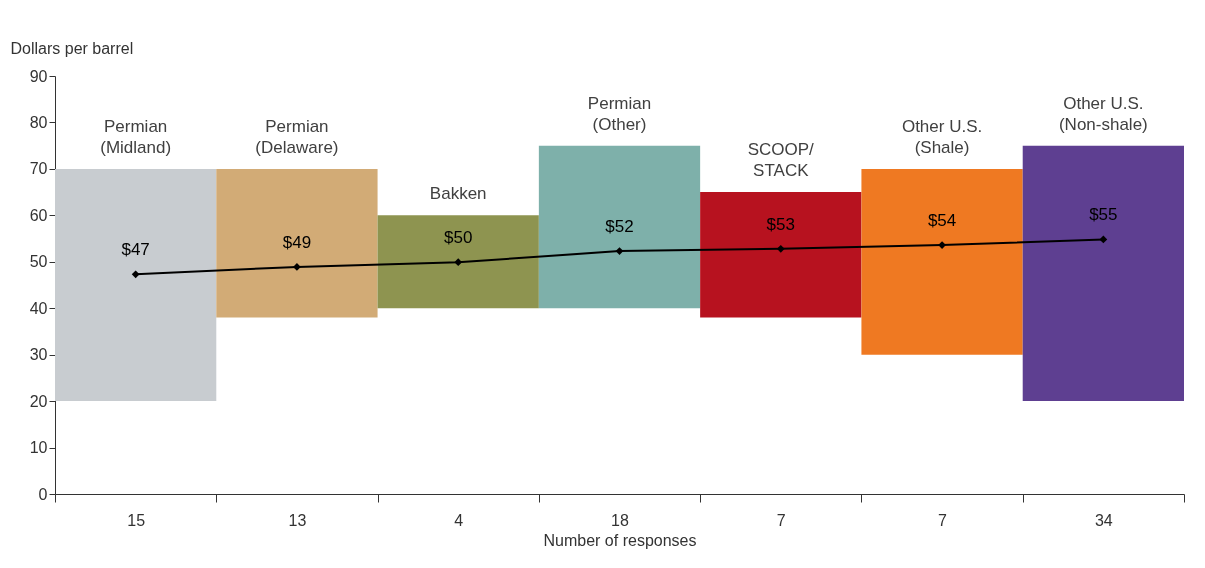  I want to click on x-tick-label: 4, so click(459, 520).